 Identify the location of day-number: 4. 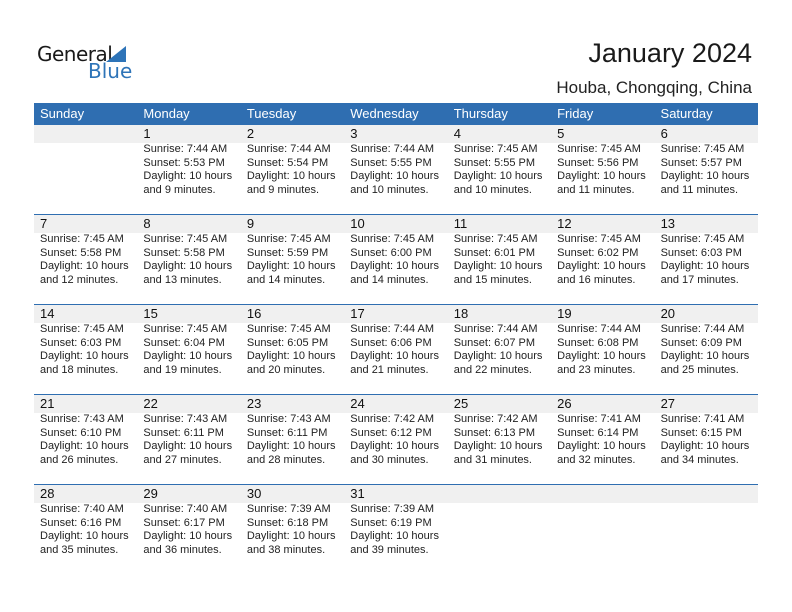
(457, 133).